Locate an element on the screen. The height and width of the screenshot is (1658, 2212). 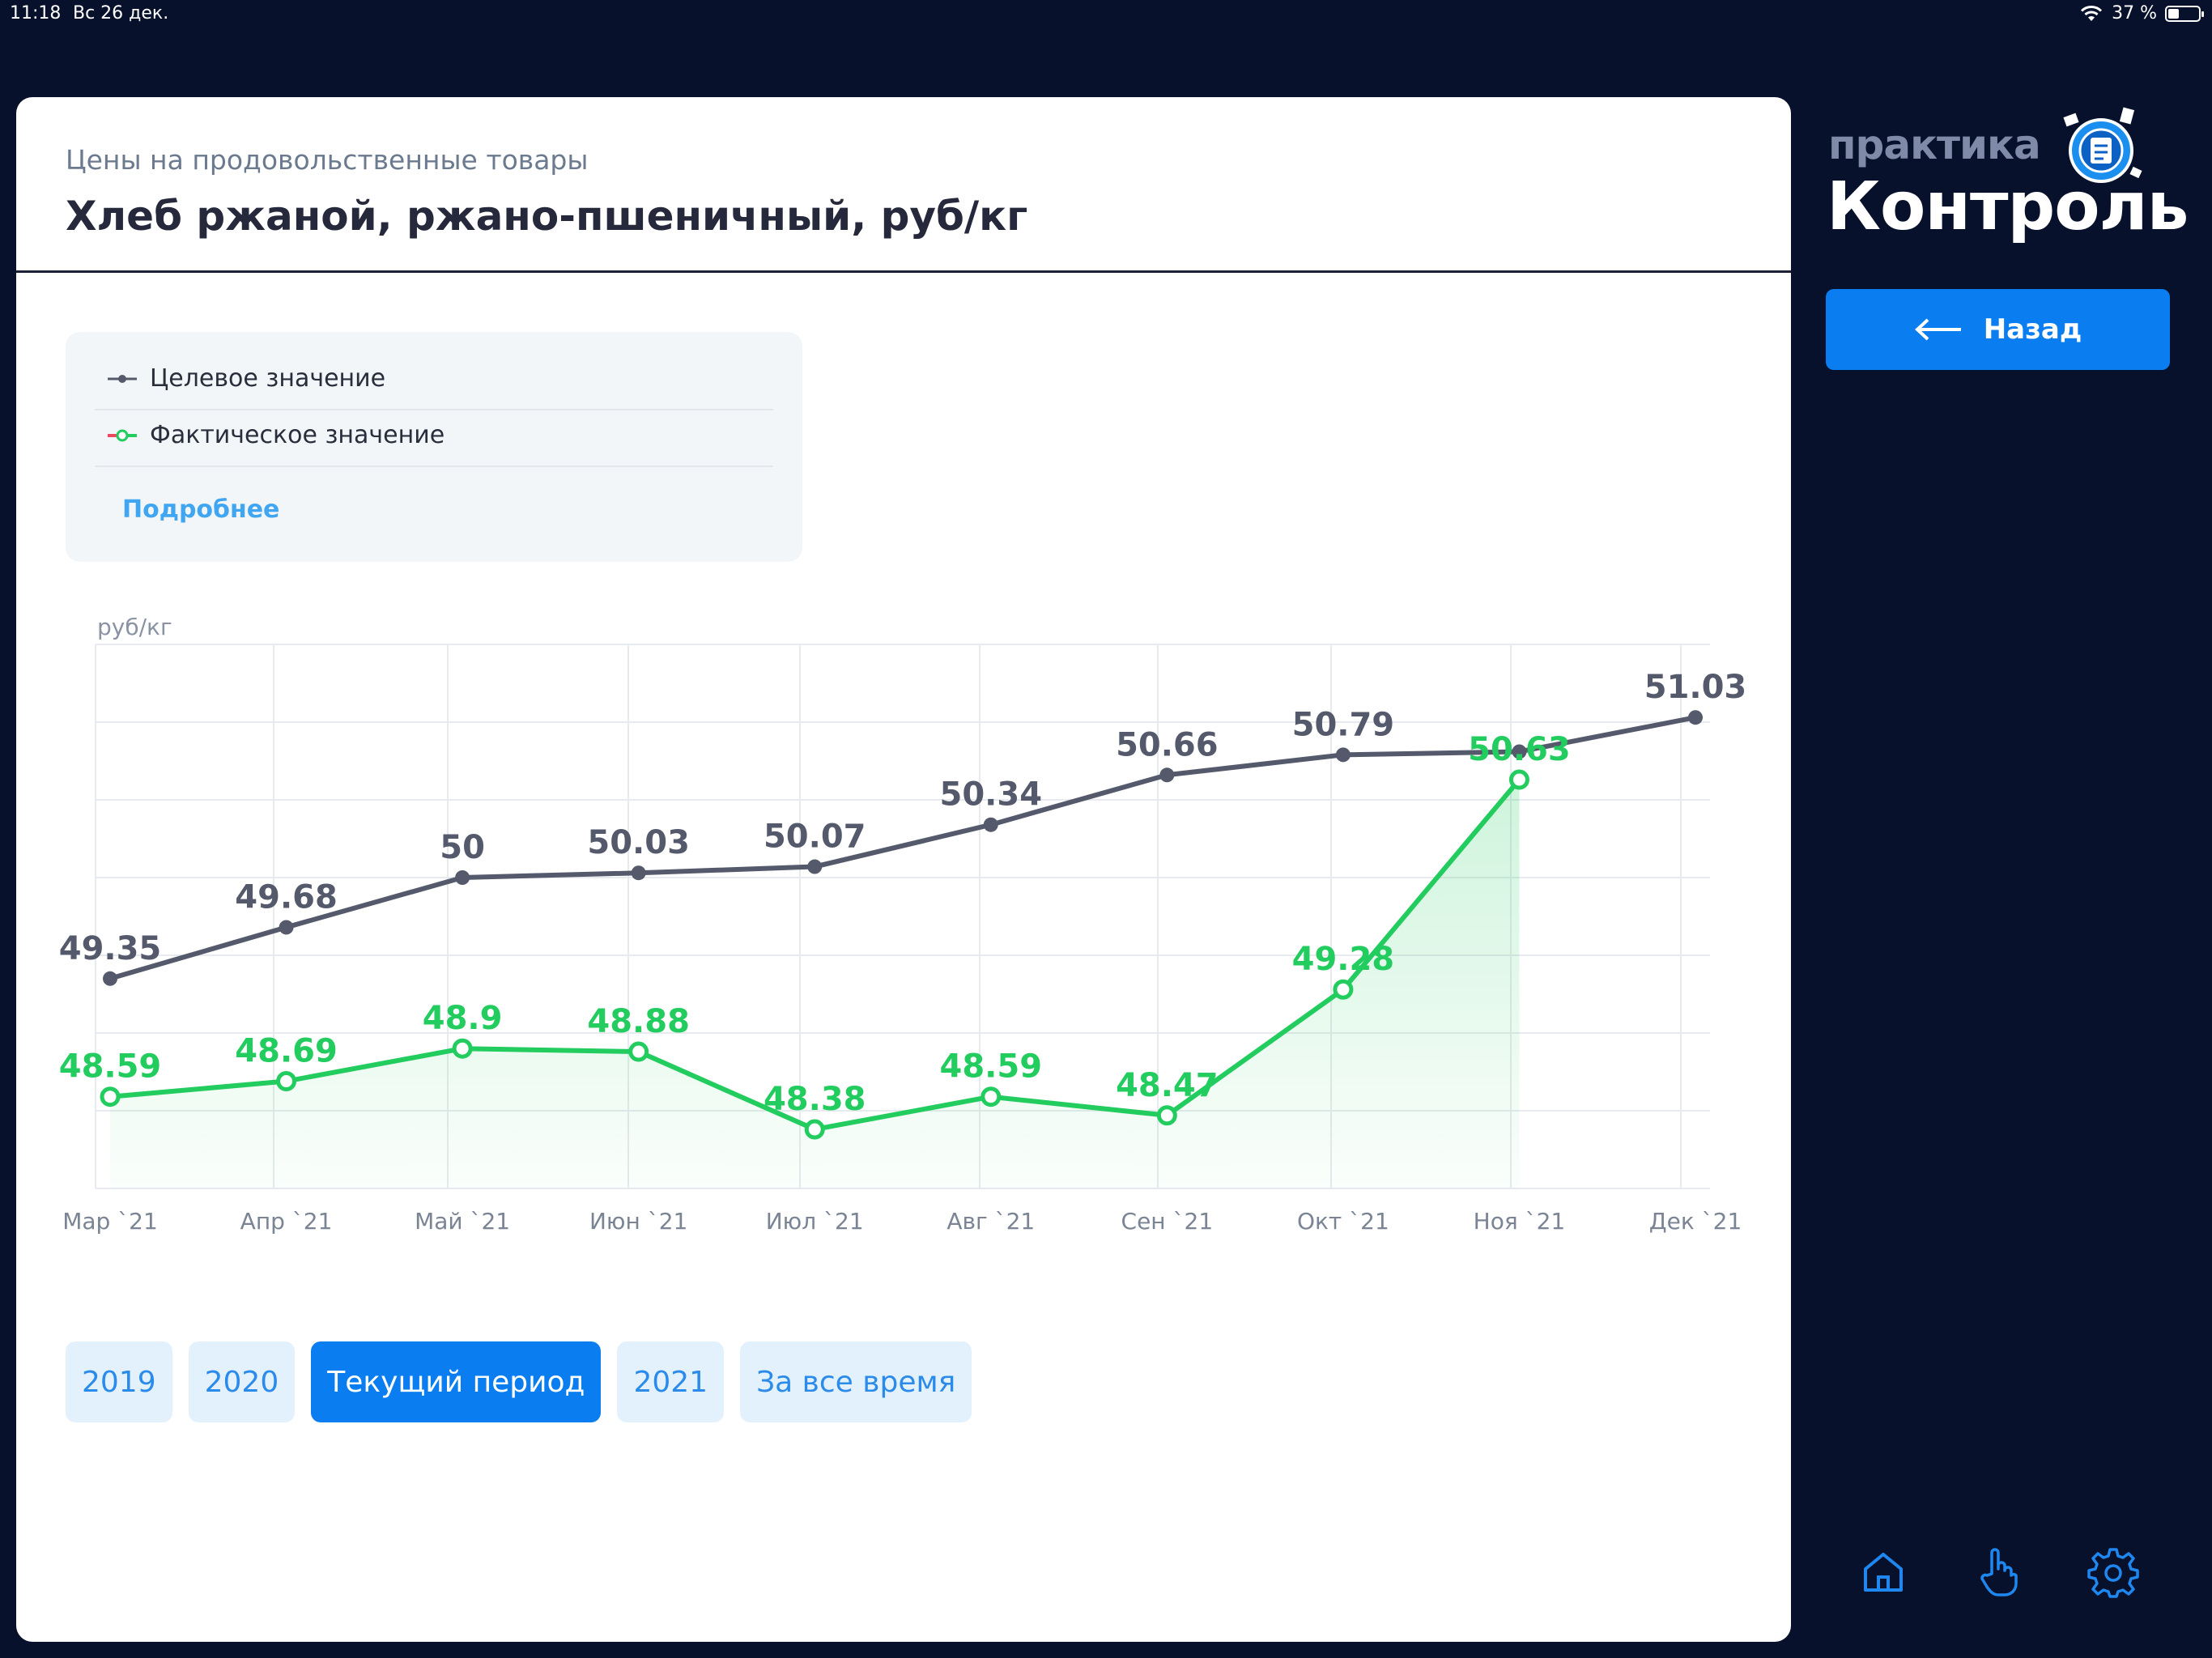
gear-icon is located at coordinates (2113, 1572).